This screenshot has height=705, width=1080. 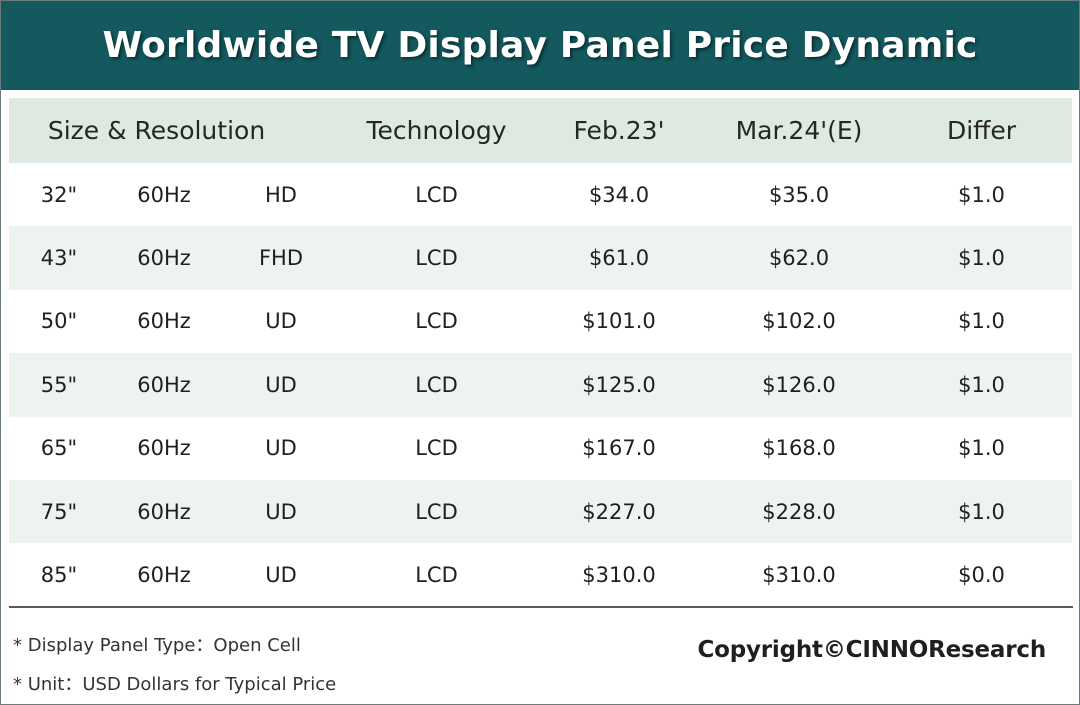 I want to click on cell-size: 32", so click(x=59, y=194).